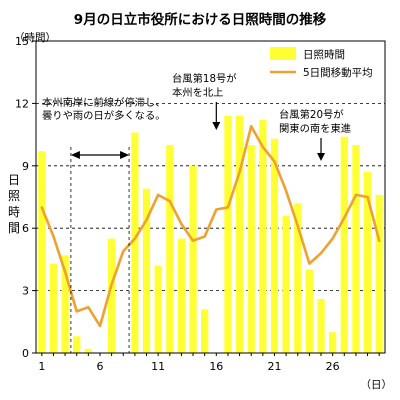 The width and height of the screenshot is (400, 400). Describe the element at coordinates (315, 128) in the screenshot. I see `annotation-typhoon20-line-2: 関東の南を東進` at that location.